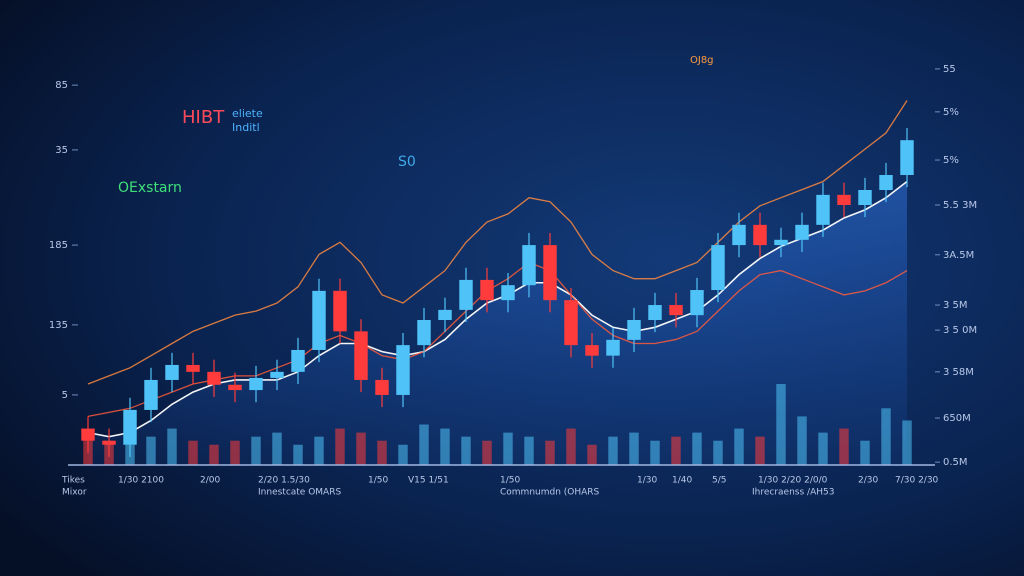  I want to click on annotation: eliete, so click(247, 113).